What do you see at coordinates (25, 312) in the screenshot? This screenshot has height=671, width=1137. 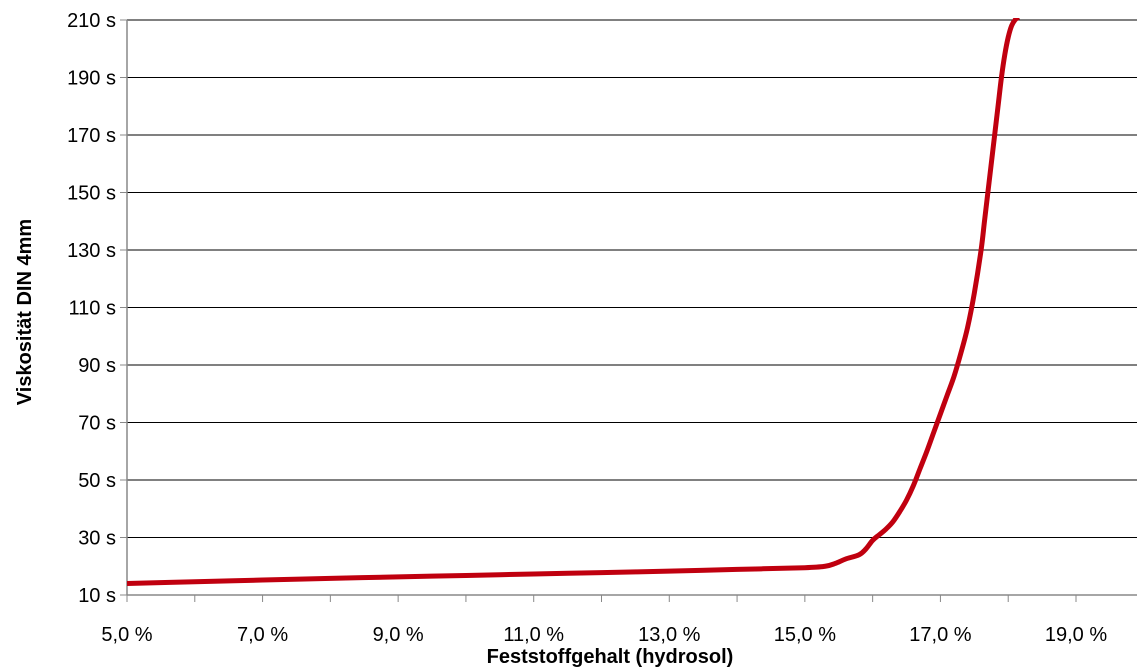 I see `y-axis-title: Viskosität DIN 4mm` at bounding box center [25, 312].